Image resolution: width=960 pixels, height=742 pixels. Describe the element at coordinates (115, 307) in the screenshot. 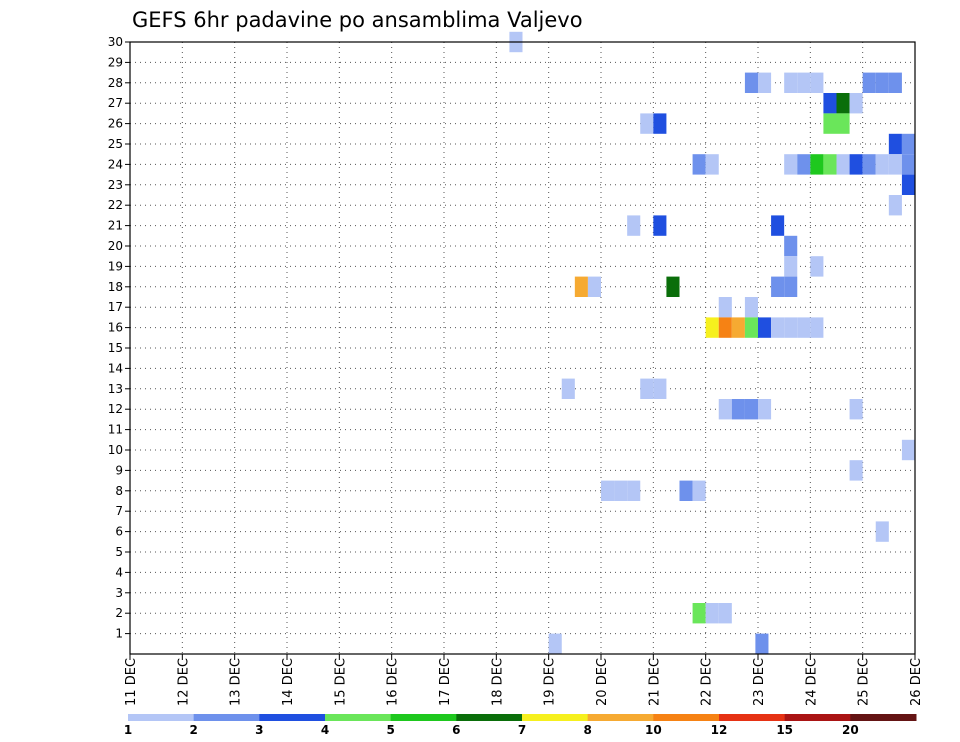

I see `y-tick-label: 17` at that location.